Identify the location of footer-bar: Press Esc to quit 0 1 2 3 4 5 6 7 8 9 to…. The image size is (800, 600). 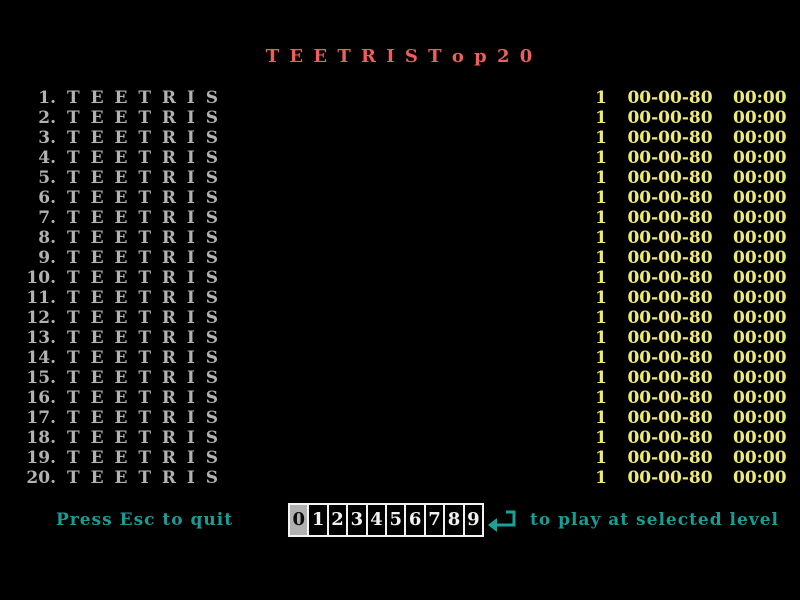
(400, 521).